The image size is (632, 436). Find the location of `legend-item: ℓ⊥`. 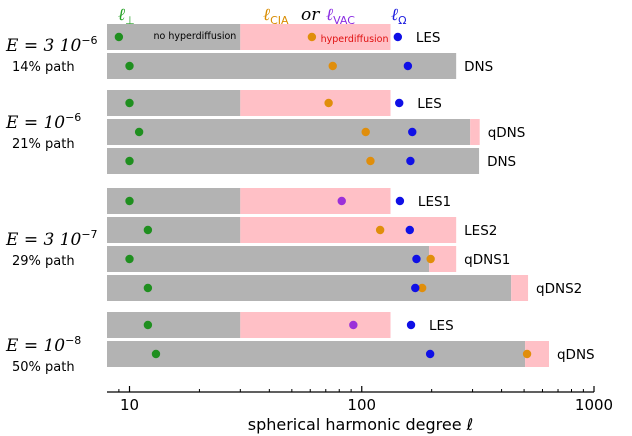

legend-item: ℓ⊥ is located at coordinates (126, 16).